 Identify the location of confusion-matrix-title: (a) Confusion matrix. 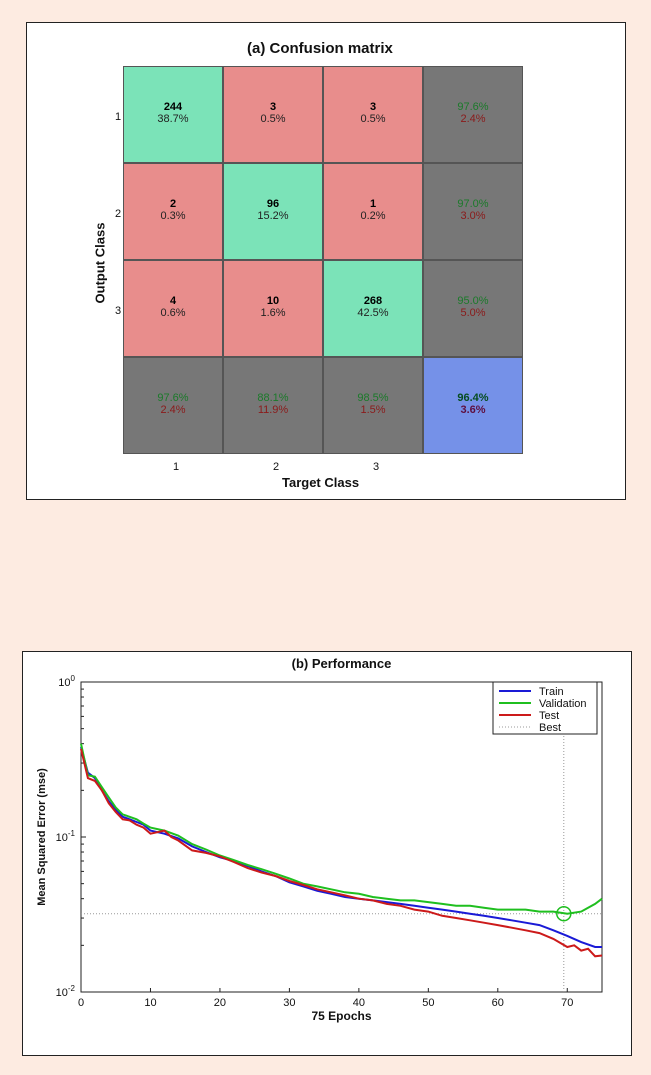
(320, 48).